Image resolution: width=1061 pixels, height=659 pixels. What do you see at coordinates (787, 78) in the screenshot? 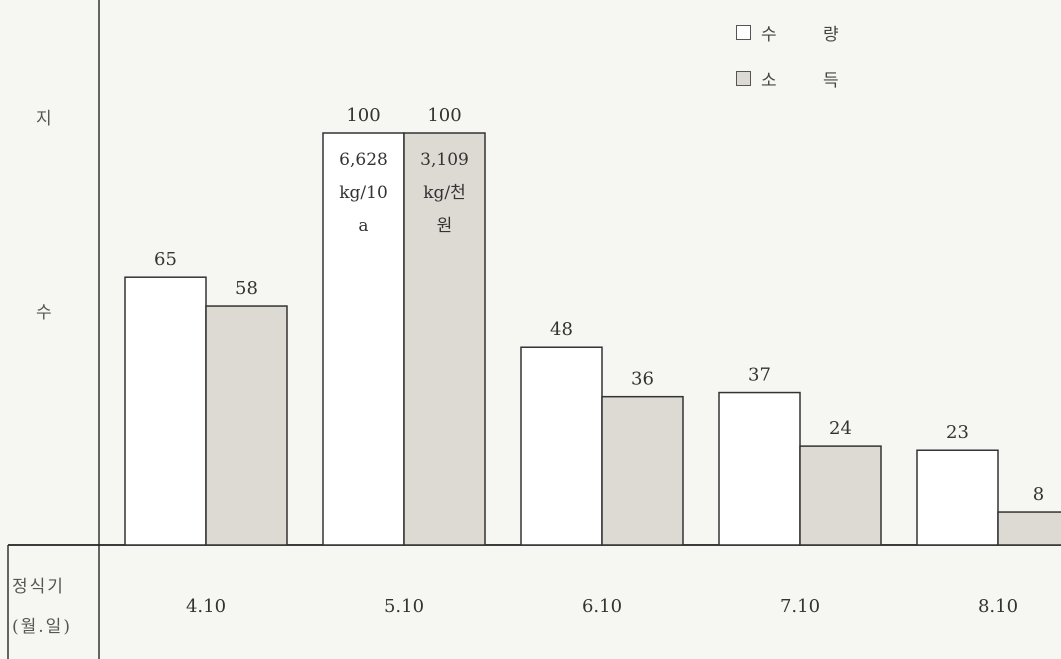
I see `legend-item-income: 소 득` at bounding box center [787, 78].